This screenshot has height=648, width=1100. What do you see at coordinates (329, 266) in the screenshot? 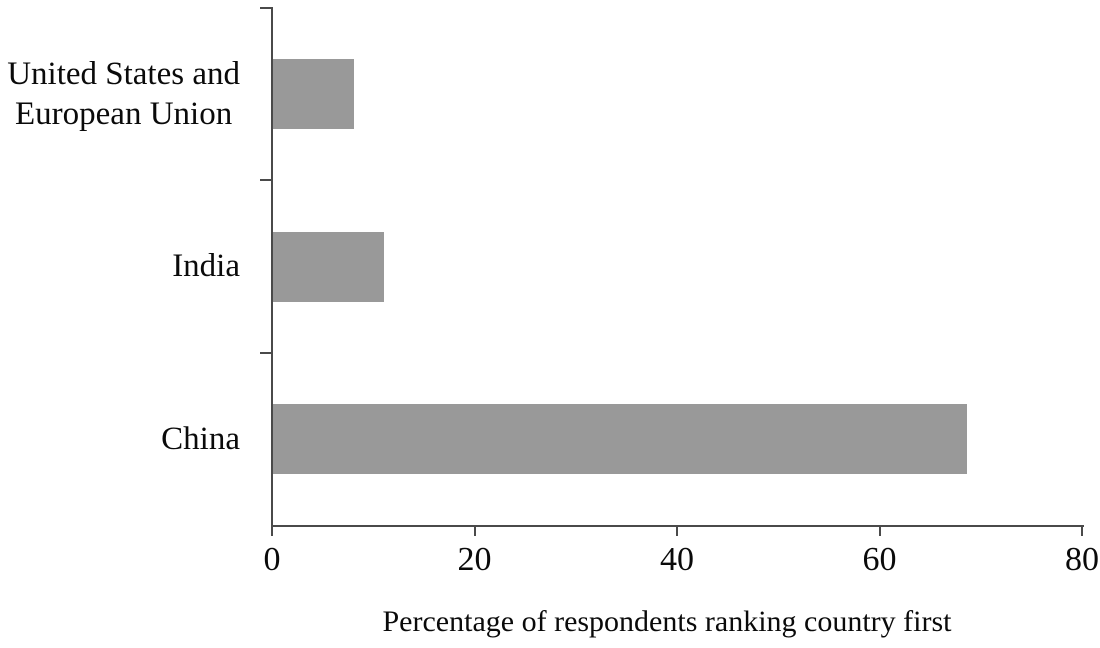
I see `bar-india` at bounding box center [329, 266].